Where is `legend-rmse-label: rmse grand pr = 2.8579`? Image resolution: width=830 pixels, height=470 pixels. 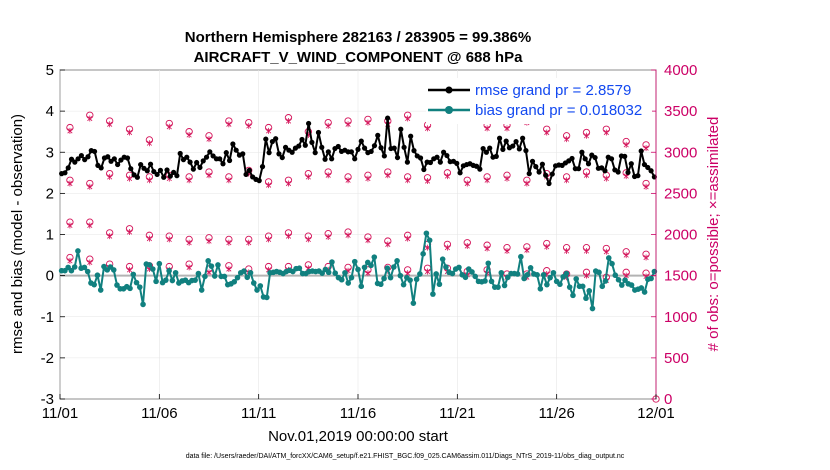
legend-rmse-label: rmse grand pr = 2.8579 is located at coordinates (553, 90).